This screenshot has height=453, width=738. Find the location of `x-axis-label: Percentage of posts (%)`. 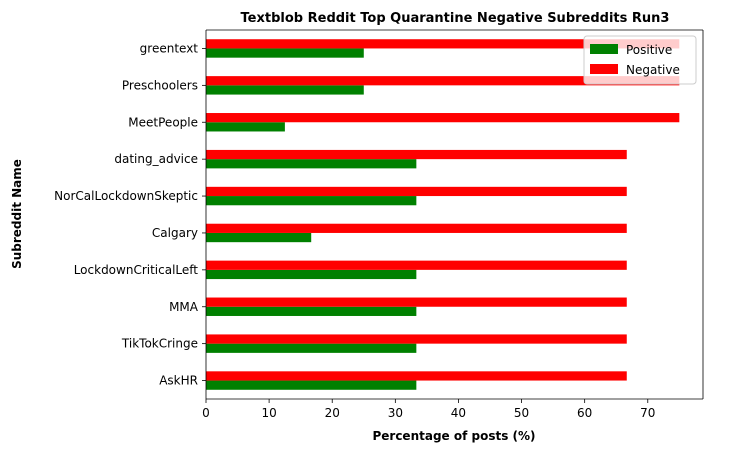

x-axis-label: Percentage of posts (%) is located at coordinates (453, 436).